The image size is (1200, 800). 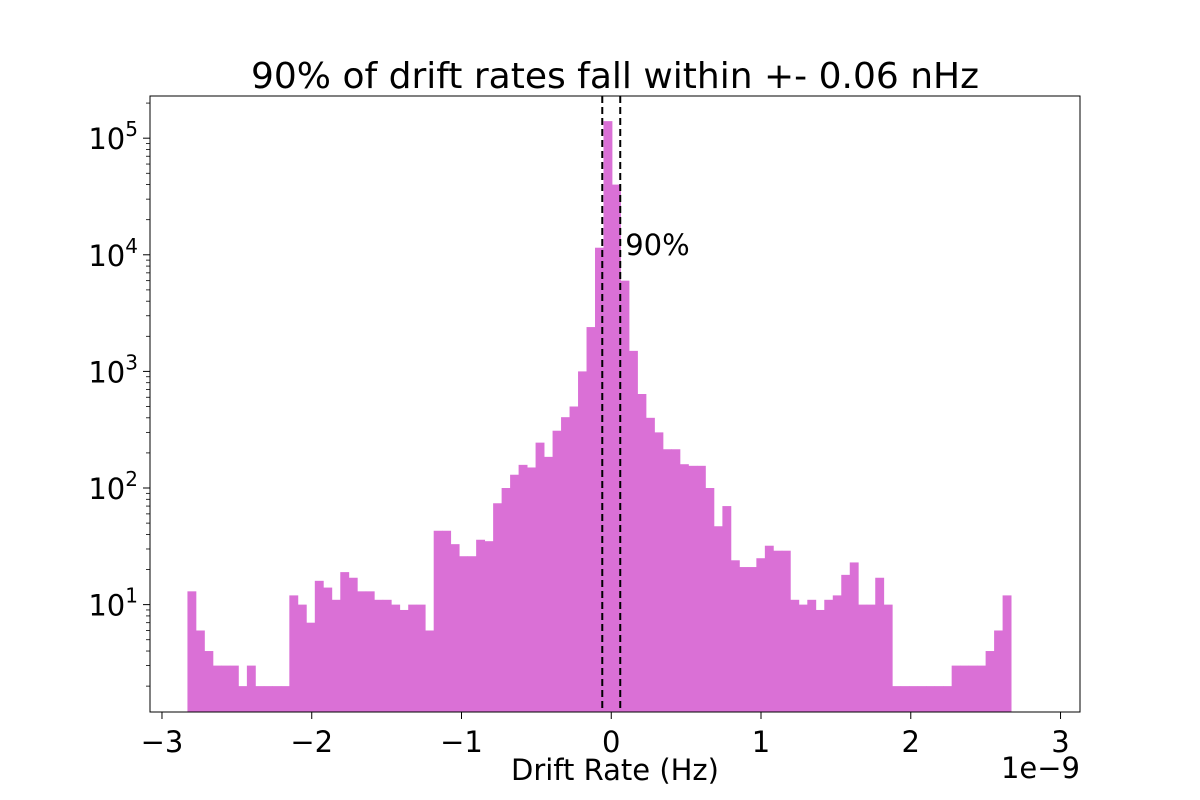 What do you see at coordinates (113, 603) in the screenshot?
I see `y-tick-label: 10¹` at bounding box center [113, 603].